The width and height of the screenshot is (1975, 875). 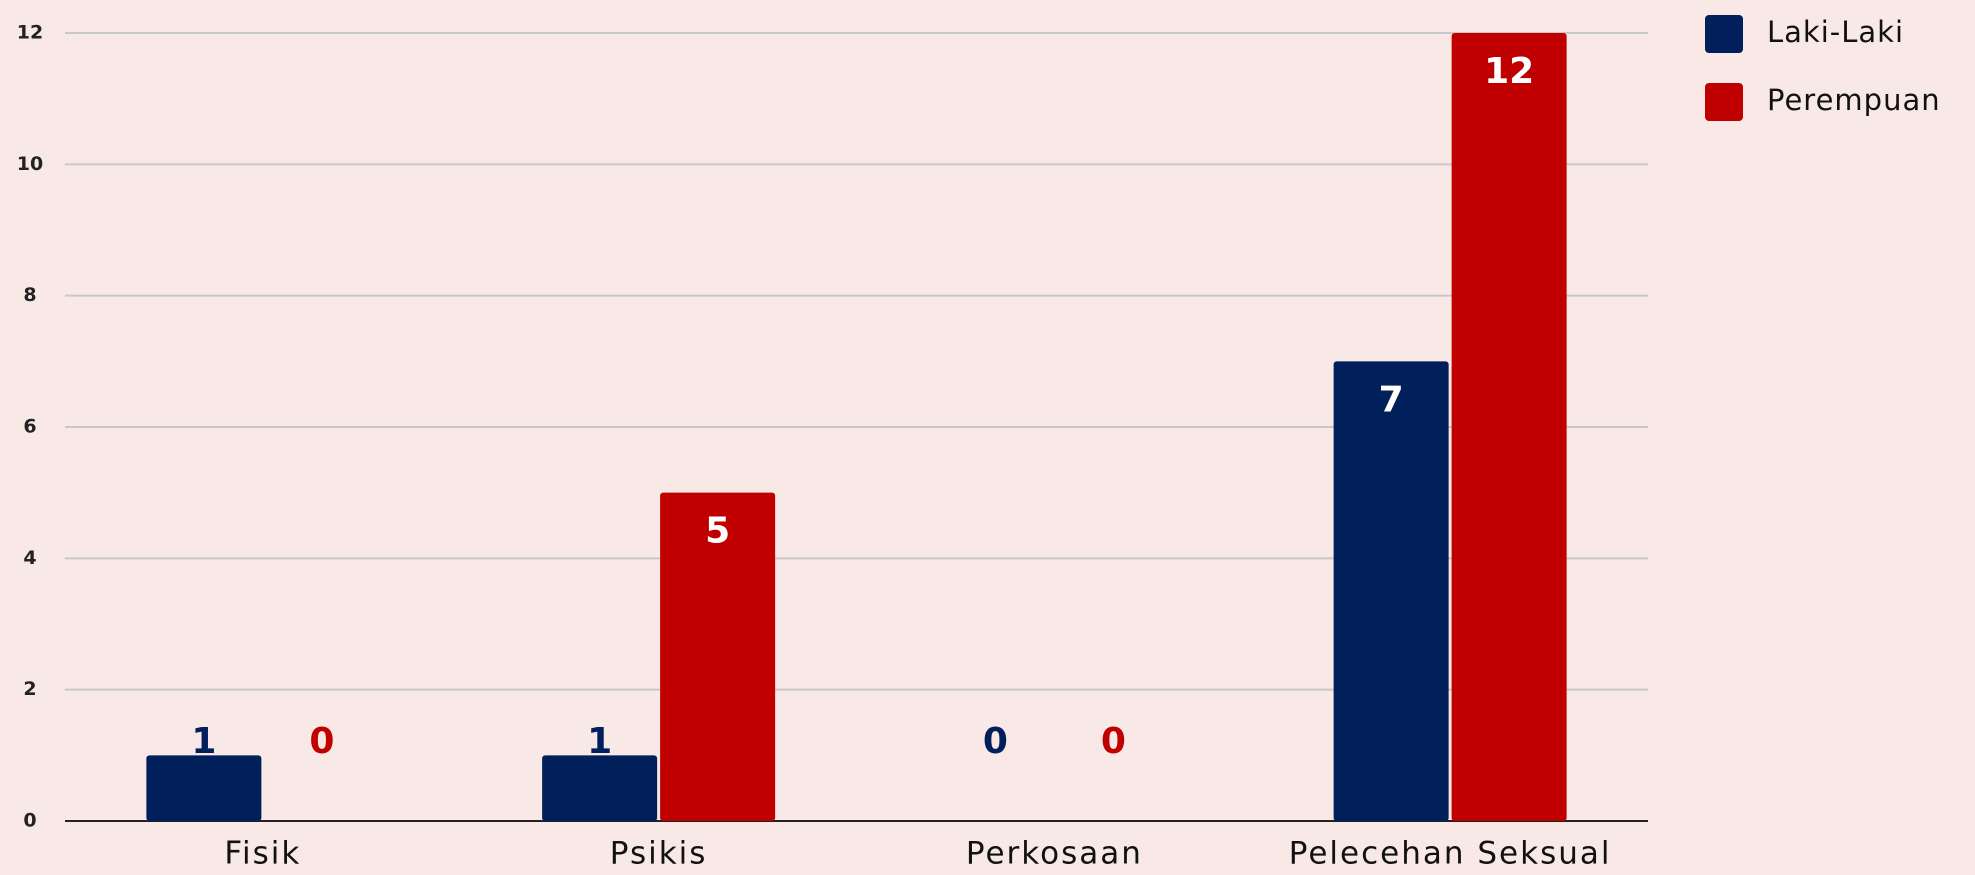 What do you see at coordinates (1450, 854) in the screenshot?
I see `x-tick-label: Pelecehan Seksual` at bounding box center [1450, 854].